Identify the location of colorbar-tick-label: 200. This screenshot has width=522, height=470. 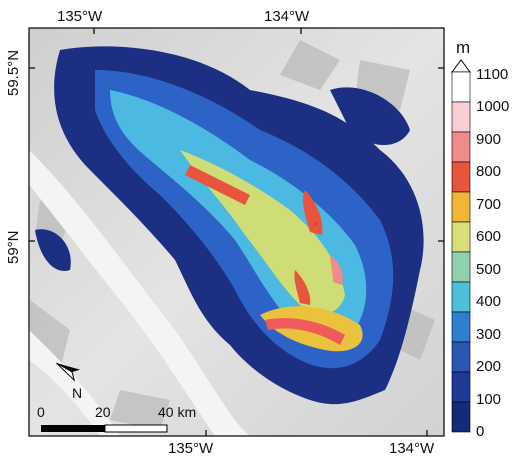
(489, 367).